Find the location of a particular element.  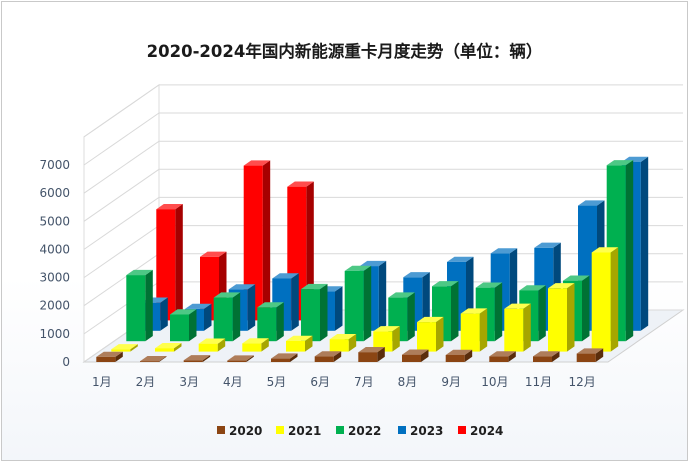

bar-2021-6月 is located at coordinates (343, 343).